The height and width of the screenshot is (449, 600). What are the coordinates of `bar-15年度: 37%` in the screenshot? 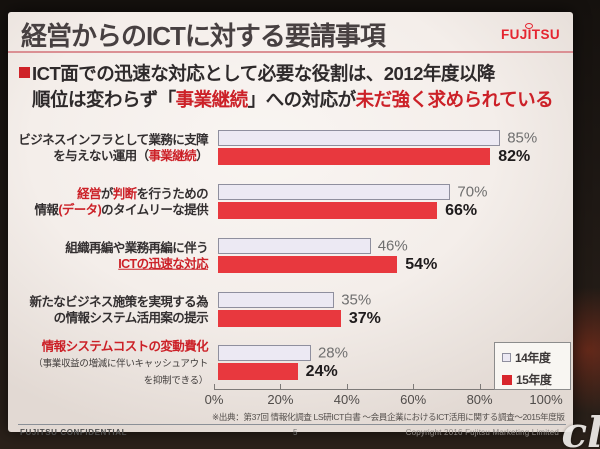 It's located at (299, 318).